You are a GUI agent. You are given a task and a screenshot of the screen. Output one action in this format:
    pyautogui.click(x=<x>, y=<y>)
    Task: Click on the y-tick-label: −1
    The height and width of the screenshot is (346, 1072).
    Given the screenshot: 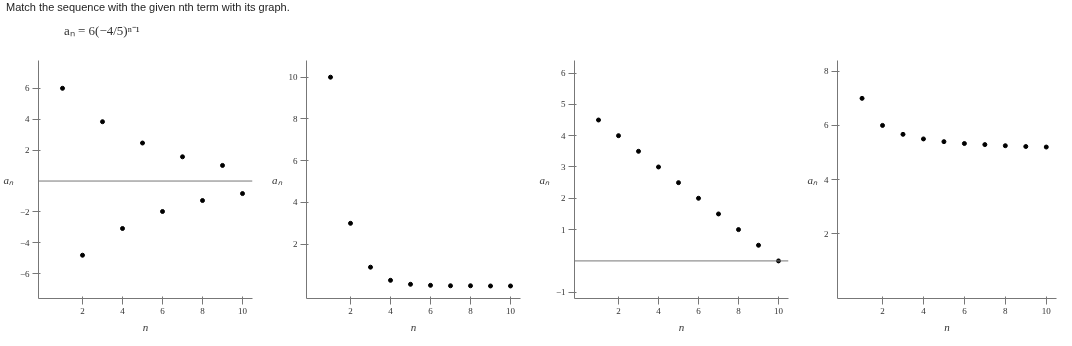 What is the action you would take?
    pyautogui.click(x=560, y=292)
    